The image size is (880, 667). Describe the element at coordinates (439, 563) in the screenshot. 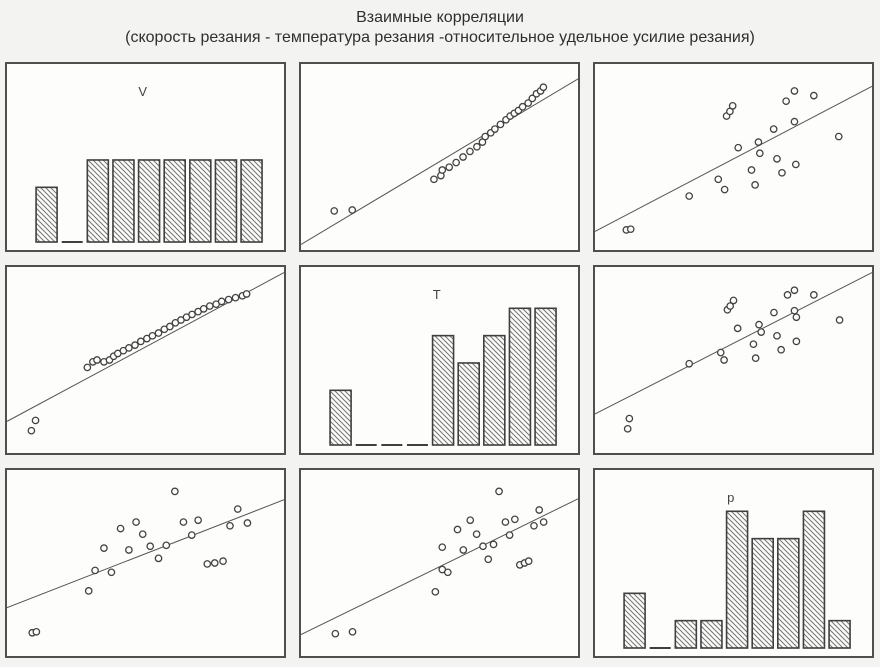

I see `scatter-p-vs-t-panel` at that location.